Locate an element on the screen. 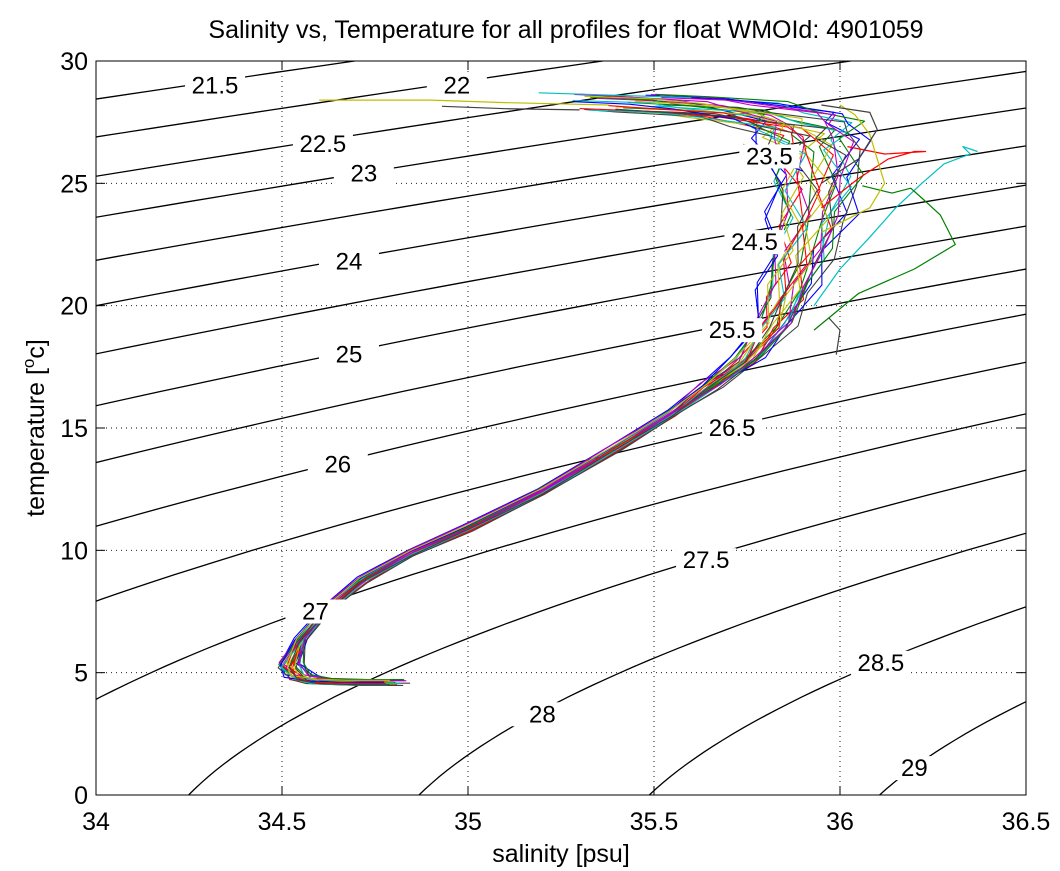  contour-label: 23 is located at coordinates (363, 174).